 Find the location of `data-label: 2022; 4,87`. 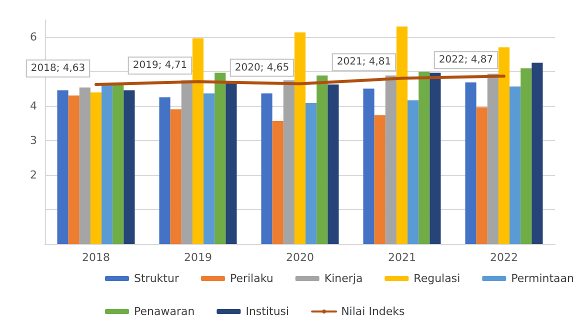

data-label: 2022; 4,87 is located at coordinates (466, 60).